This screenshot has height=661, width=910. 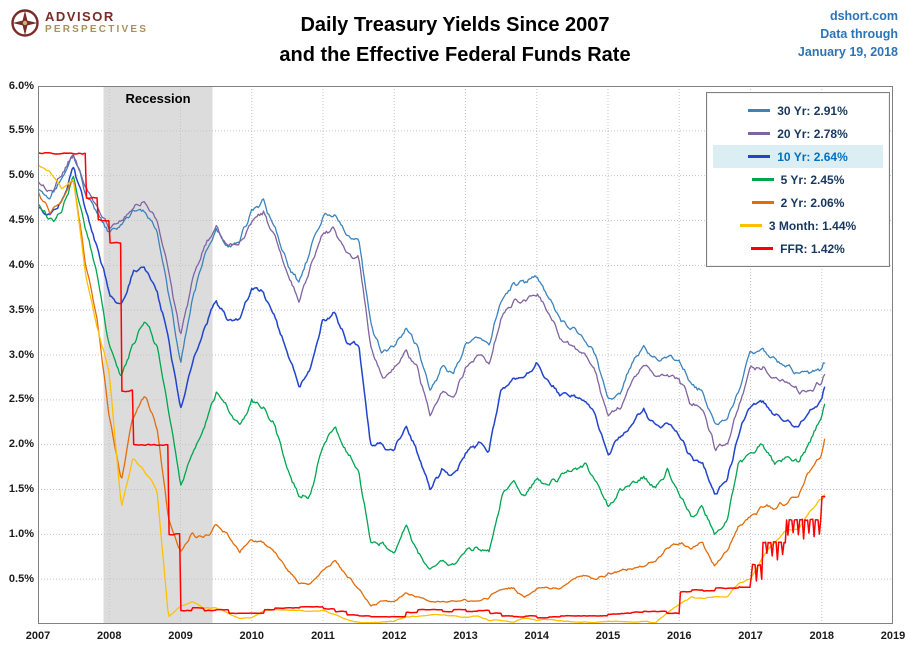 I want to click on y-axis-label: 1.5%, so click(x=21, y=489).